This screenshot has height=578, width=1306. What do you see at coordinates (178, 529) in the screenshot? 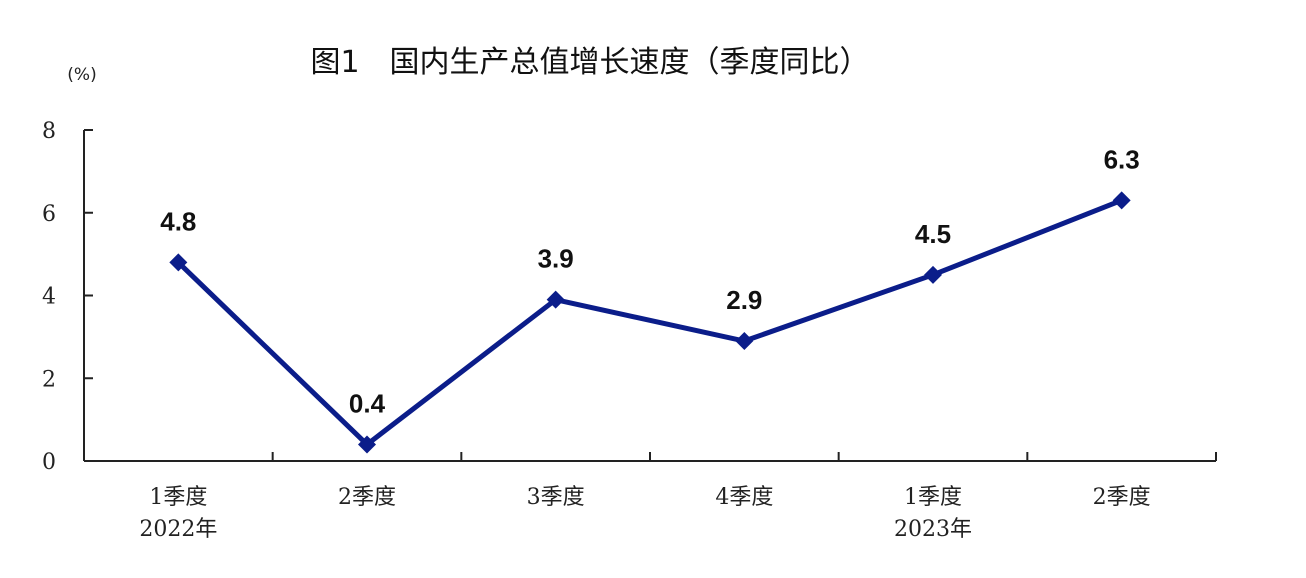
I see `x-tick-label-year: 2022年` at bounding box center [178, 529].